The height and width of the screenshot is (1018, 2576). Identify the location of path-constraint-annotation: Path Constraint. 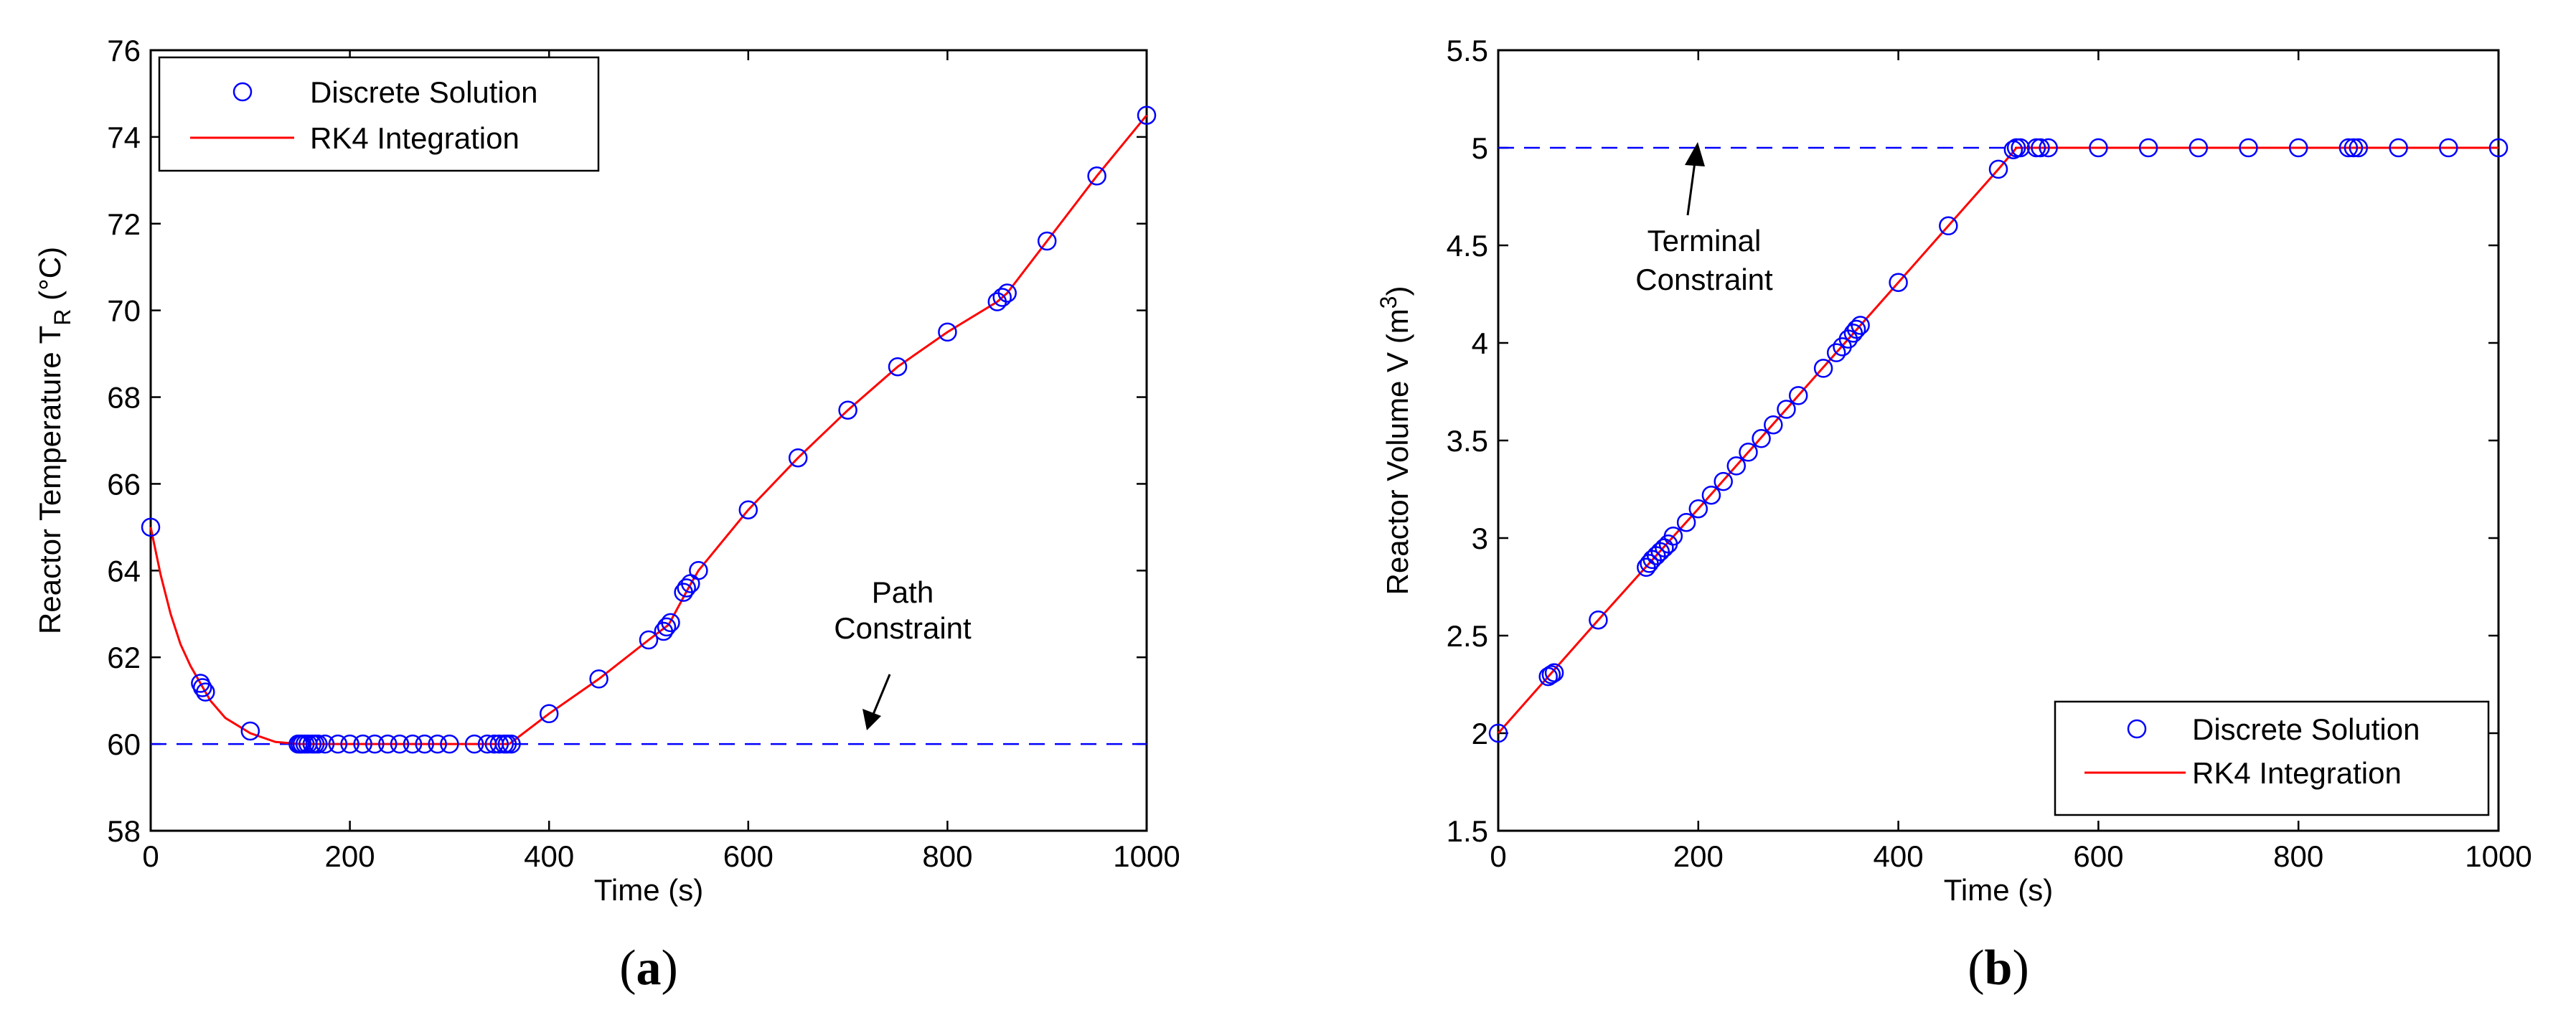
(903, 652).